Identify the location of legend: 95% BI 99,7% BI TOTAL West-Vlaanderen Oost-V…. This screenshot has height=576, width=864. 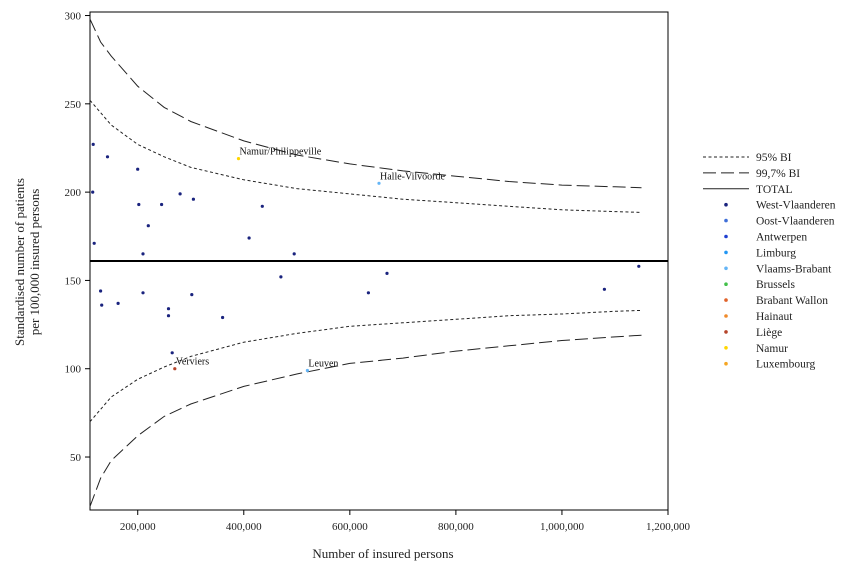
(769, 261).